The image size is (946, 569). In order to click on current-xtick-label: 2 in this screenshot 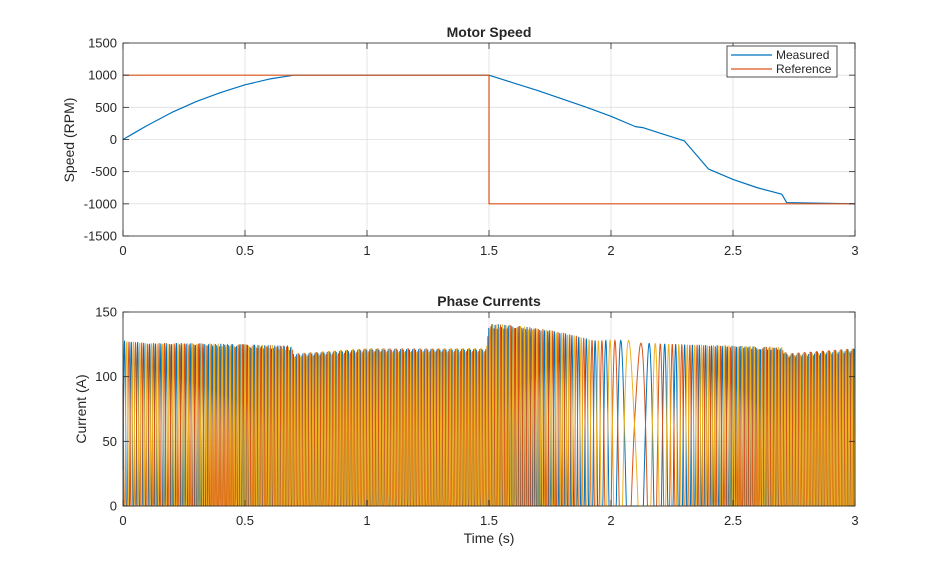, I will do `click(610, 520)`.